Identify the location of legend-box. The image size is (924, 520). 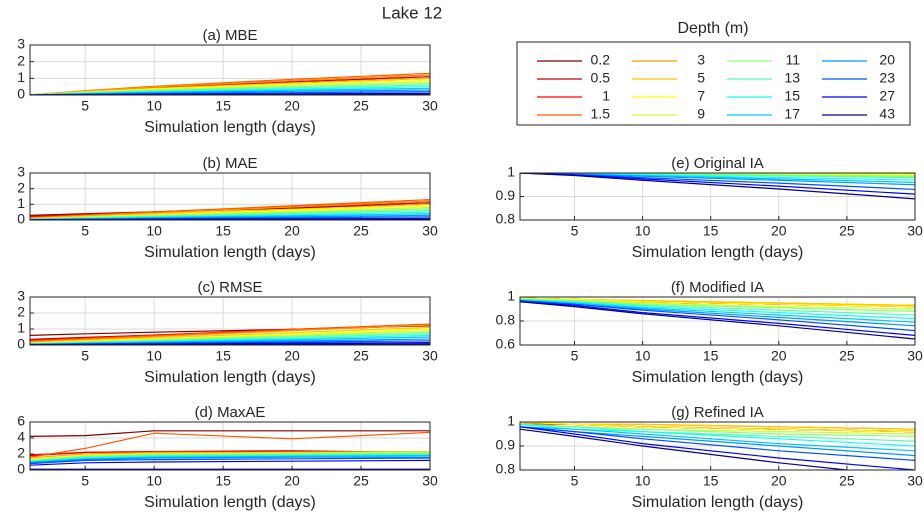
(713, 83).